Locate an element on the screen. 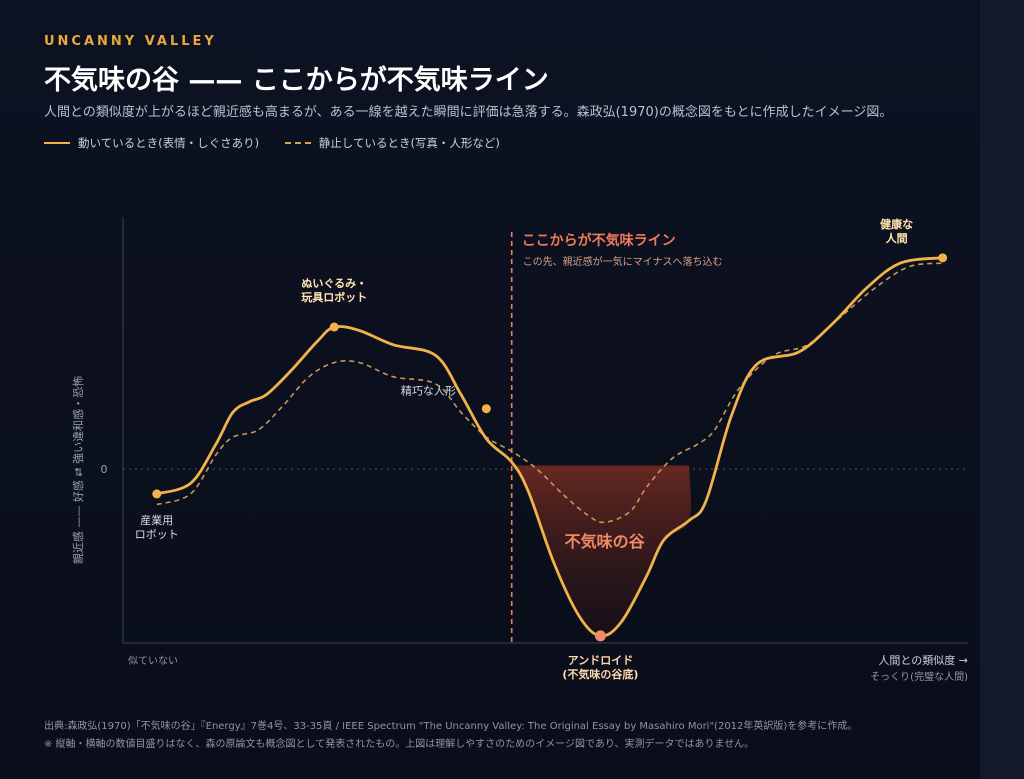 This screenshot has width=1024, height=779. annotation-label-line: 健康な is located at coordinates (896, 224).